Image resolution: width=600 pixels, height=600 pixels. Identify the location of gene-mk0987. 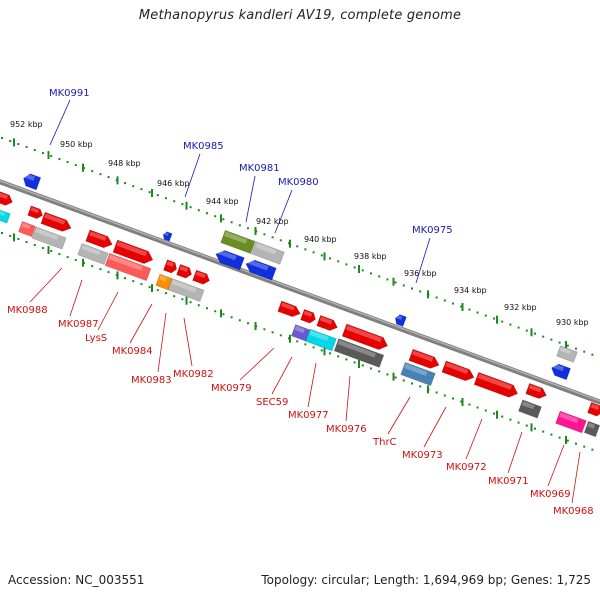
(99, 239).